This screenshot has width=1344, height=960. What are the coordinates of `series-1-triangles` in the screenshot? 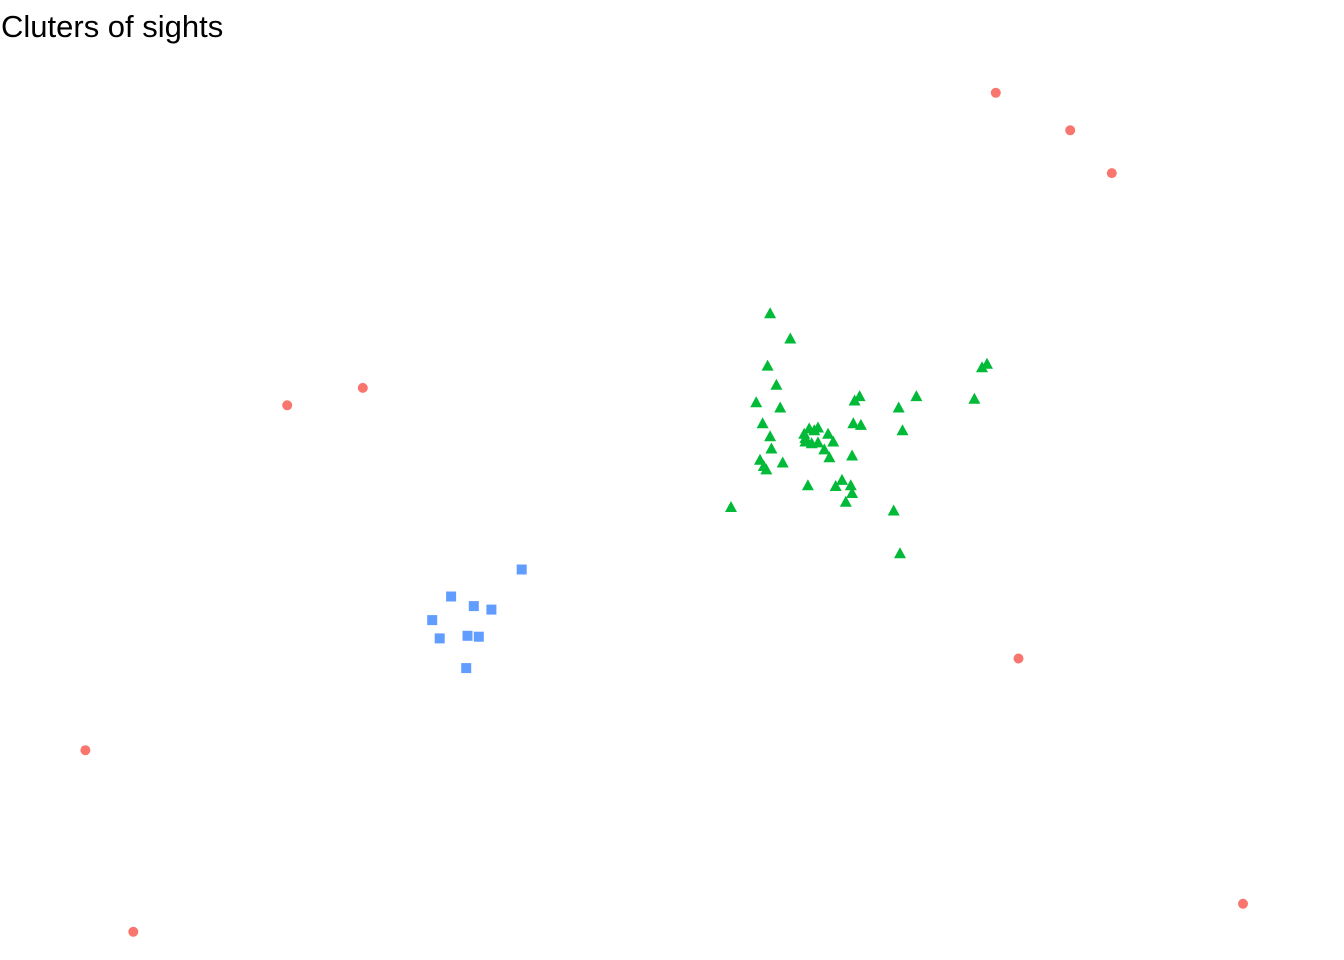 It's located at (859, 433).